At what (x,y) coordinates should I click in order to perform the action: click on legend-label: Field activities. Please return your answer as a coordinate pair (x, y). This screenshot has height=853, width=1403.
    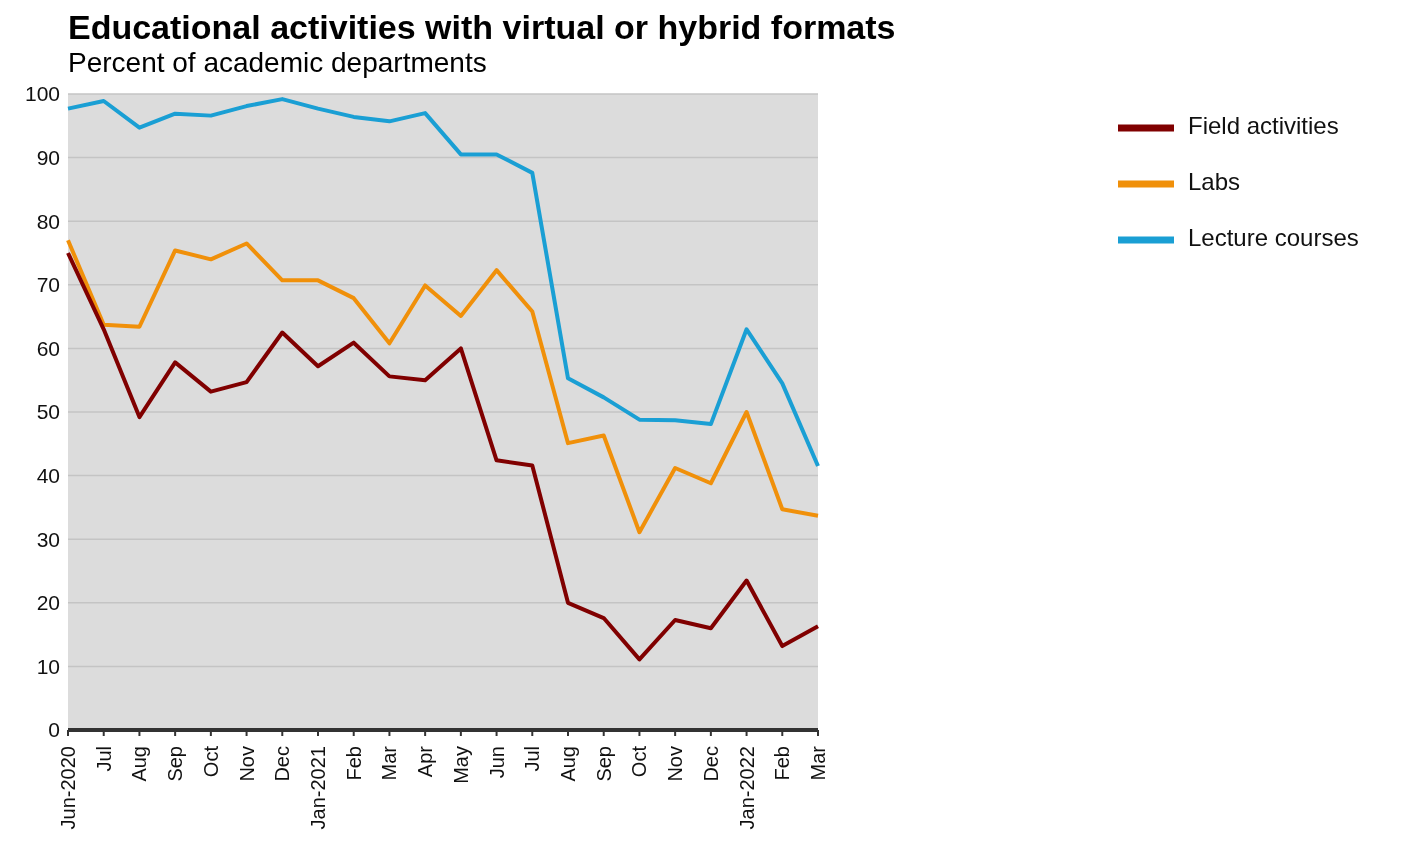
    Looking at the image, I should click on (1263, 126).